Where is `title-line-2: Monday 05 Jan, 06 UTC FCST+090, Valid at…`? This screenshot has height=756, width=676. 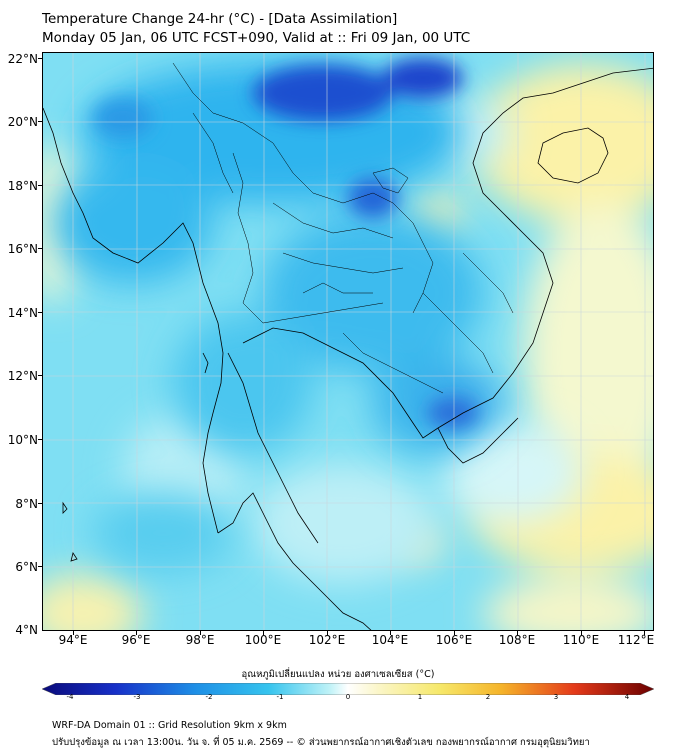
title-line-2: Monday 05 Jan, 06 UTC FCST+090, Valid at… is located at coordinates (256, 38).